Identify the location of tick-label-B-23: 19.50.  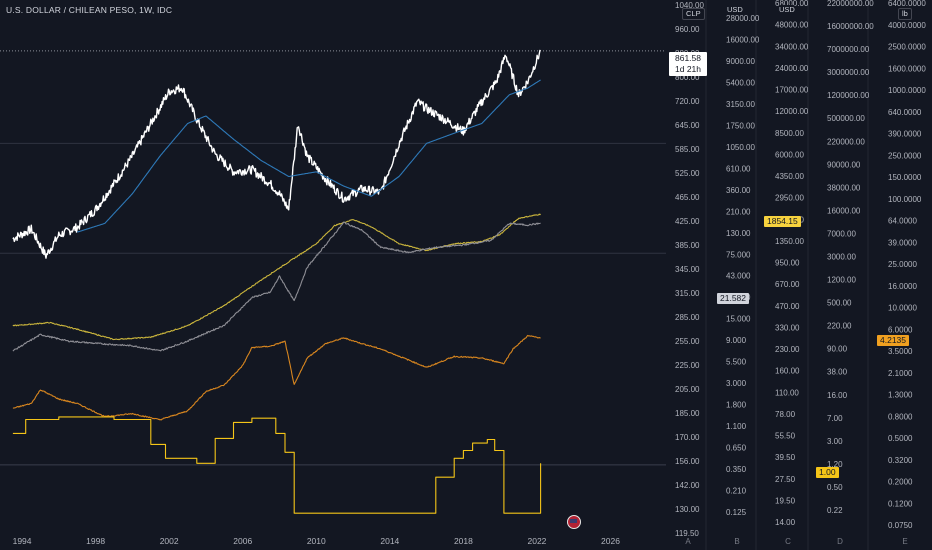
(785, 500).